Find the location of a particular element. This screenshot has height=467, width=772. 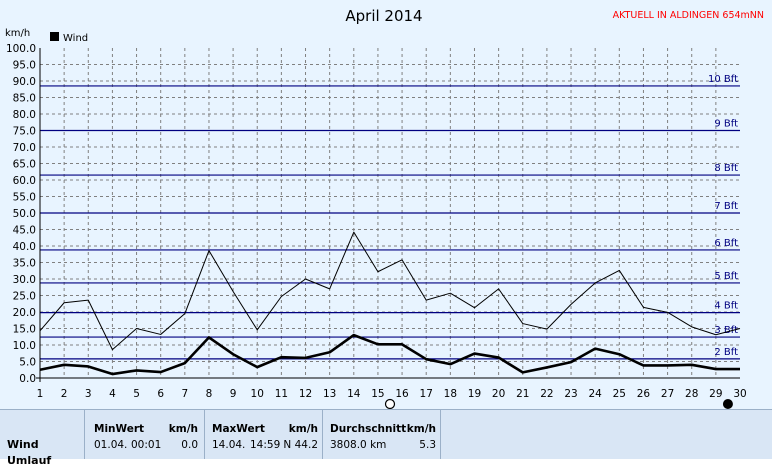

avg-unit: km/h is located at coordinates (421, 429).